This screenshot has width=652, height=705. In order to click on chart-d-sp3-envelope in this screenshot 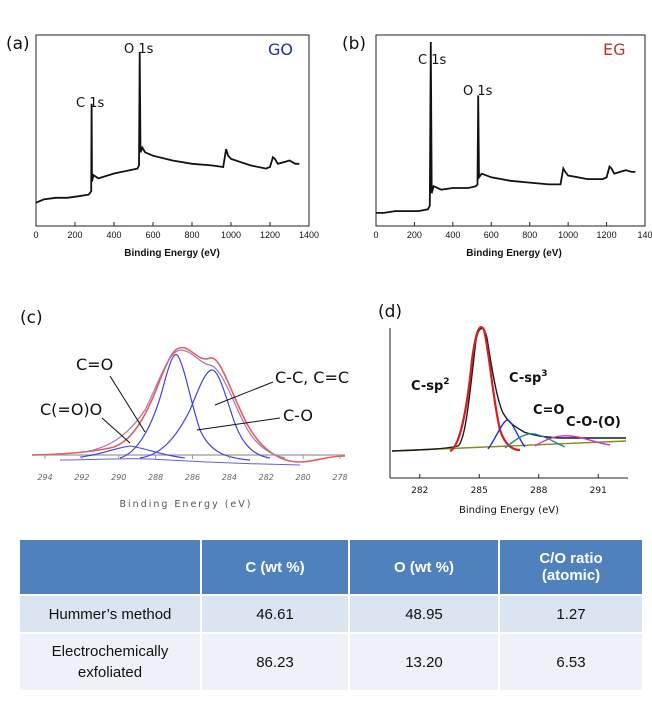, I will do `click(508, 389)`.